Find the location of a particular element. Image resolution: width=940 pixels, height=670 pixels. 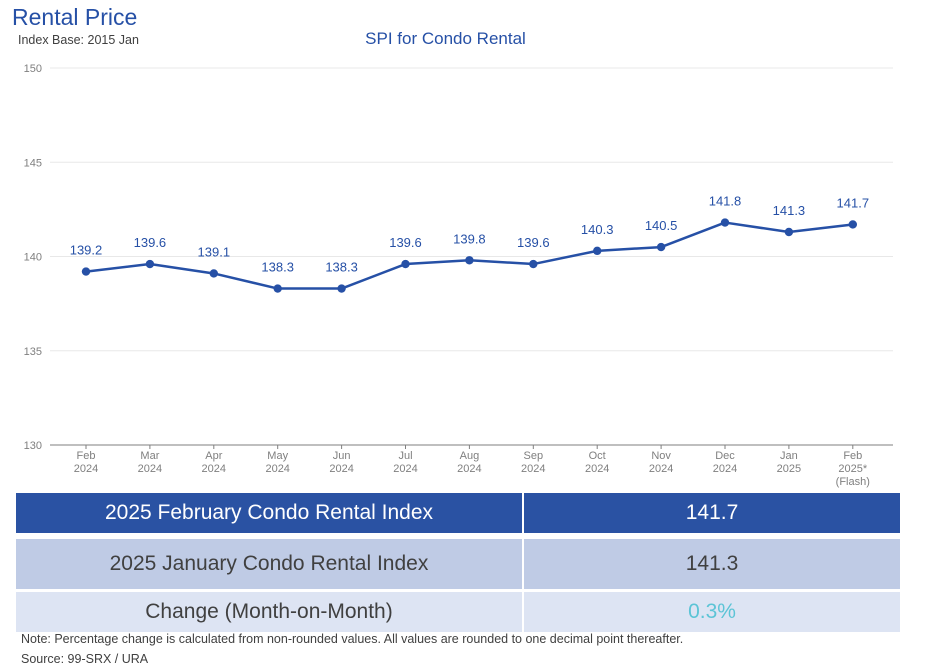

data-label: 141.8 is located at coordinates (725, 201).